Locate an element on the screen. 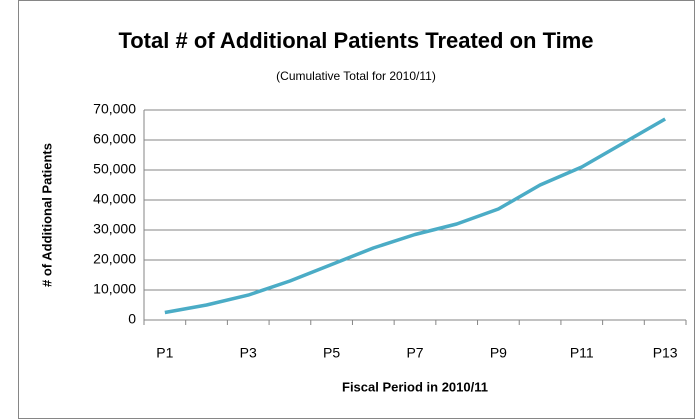  chart-subtitle: (Cumulative Total for 2010/11) is located at coordinates (356, 76).